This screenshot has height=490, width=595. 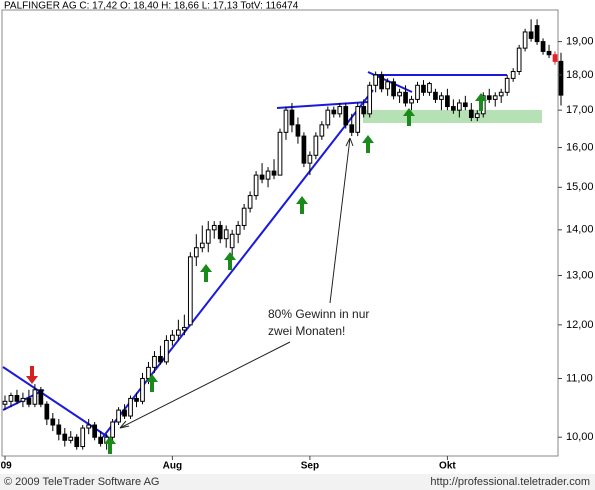 What do you see at coordinates (205, 385) in the screenshot?
I see `annotation-arrow` at bounding box center [205, 385].